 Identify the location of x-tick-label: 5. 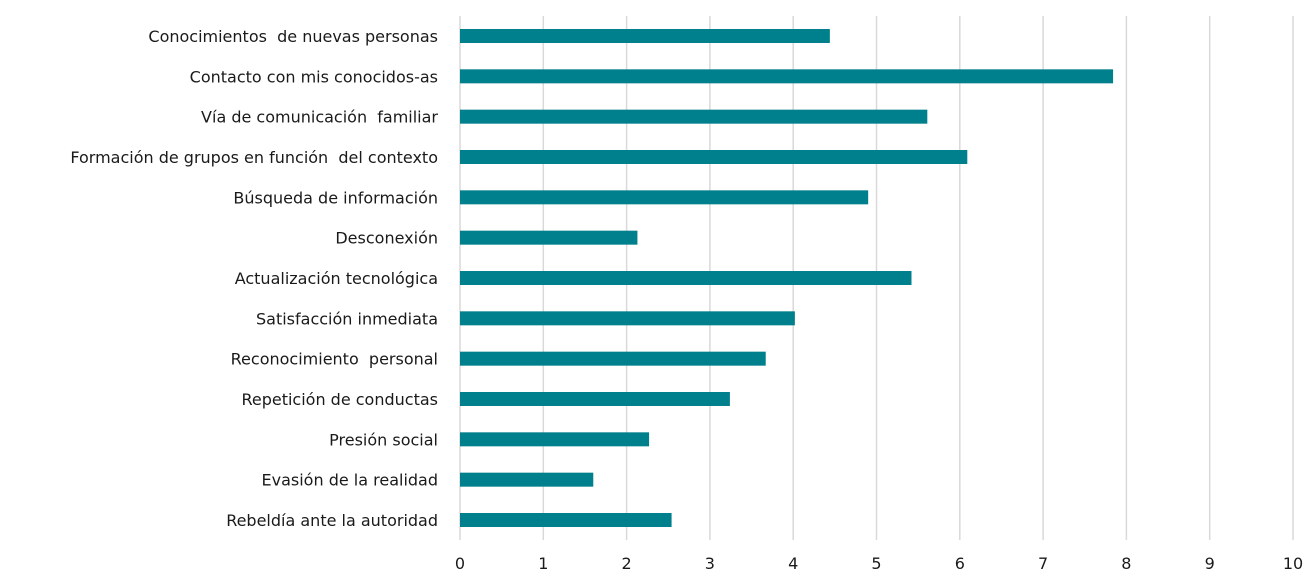
(876, 563).